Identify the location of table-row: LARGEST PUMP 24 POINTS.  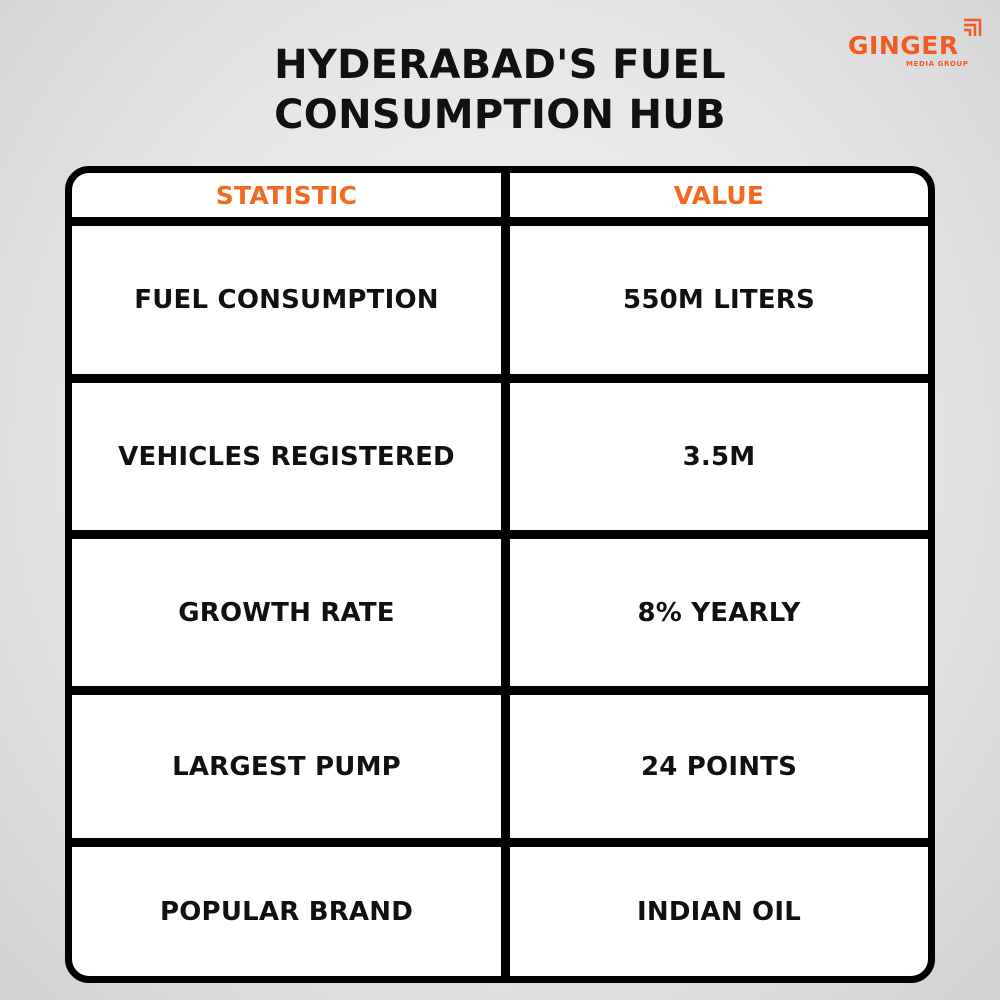
(500, 766).